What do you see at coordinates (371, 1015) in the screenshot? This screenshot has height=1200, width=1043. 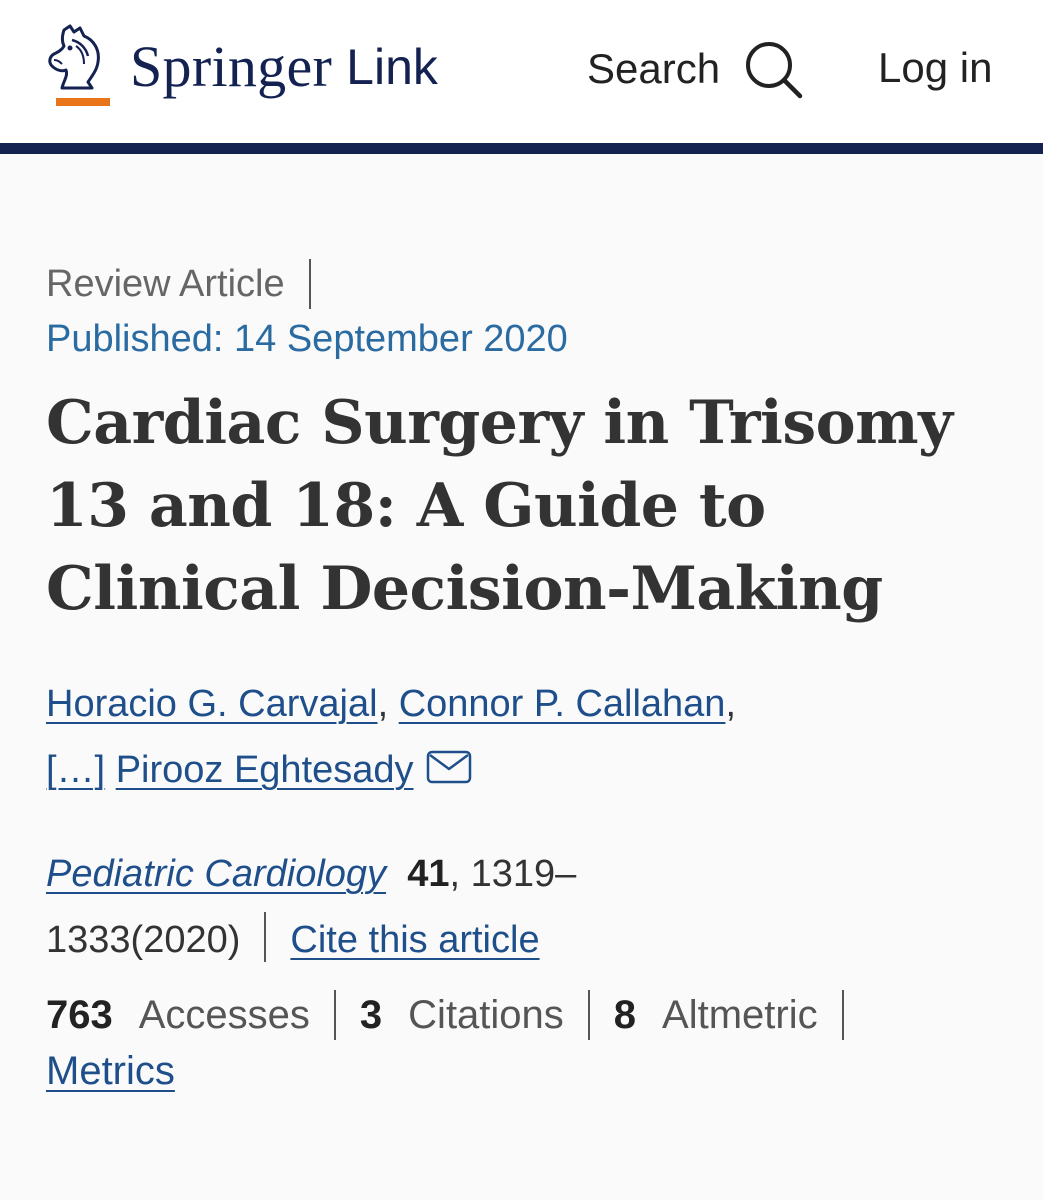 I see `citations-count: 3` at bounding box center [371, 1015].